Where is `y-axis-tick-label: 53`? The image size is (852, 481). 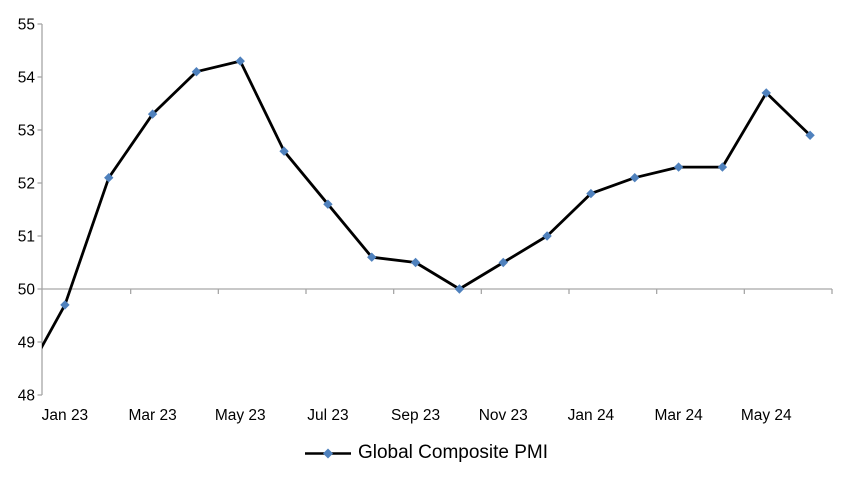 y-axis-tick-label: 53 is located at coordinates (26, 131).